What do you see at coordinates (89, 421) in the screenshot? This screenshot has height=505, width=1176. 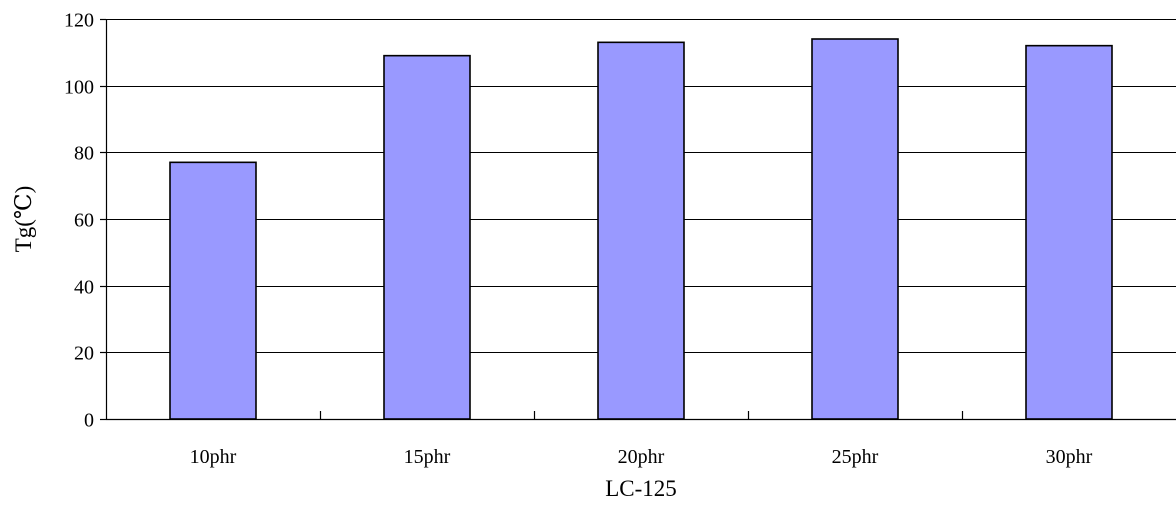 I see `y-tick-label: 0` at bounding box center [89, 421].